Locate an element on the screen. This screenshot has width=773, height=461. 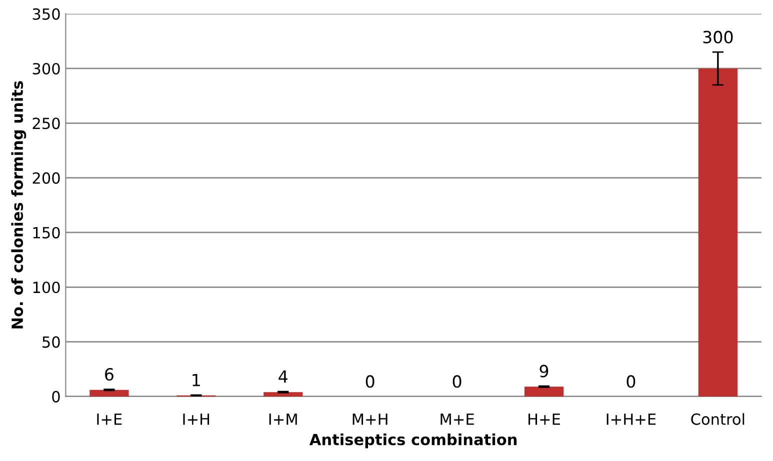
x-tick-label: I+H+E is located at coordinates (631, 419).